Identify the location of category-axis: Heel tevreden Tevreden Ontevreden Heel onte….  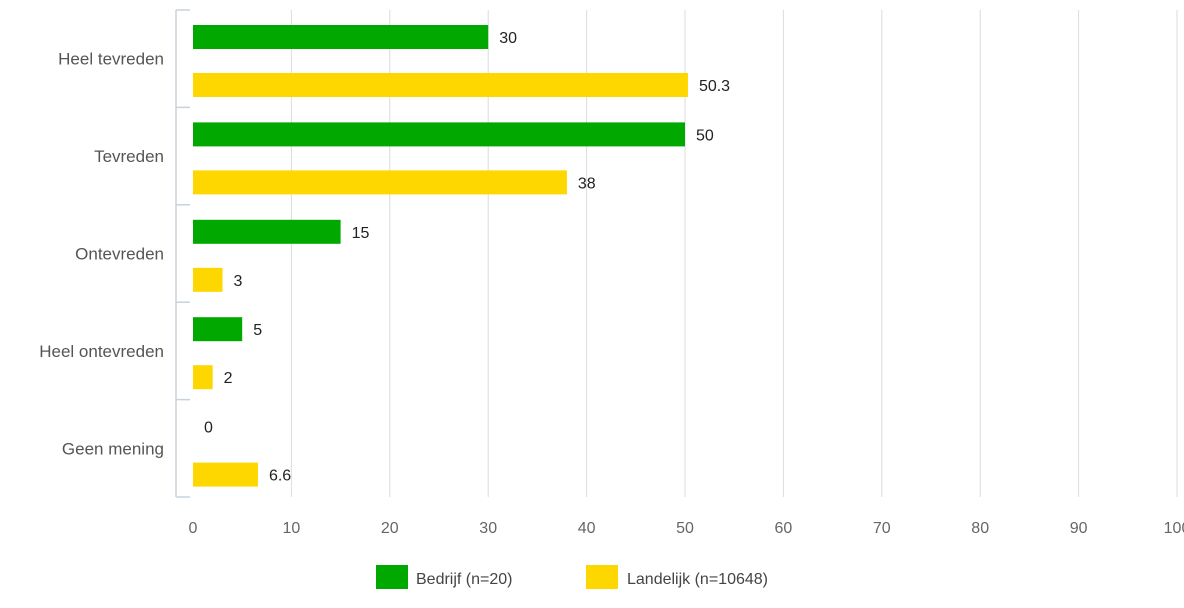
(114, 253).